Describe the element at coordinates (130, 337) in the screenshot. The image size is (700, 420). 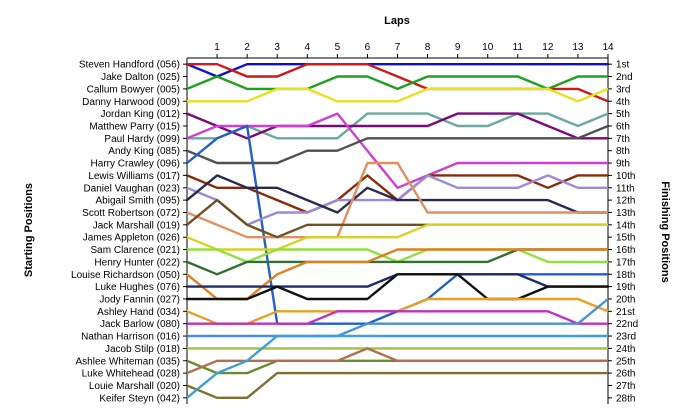
I see `starting-label: Nathan Harrison (016)` at that location.